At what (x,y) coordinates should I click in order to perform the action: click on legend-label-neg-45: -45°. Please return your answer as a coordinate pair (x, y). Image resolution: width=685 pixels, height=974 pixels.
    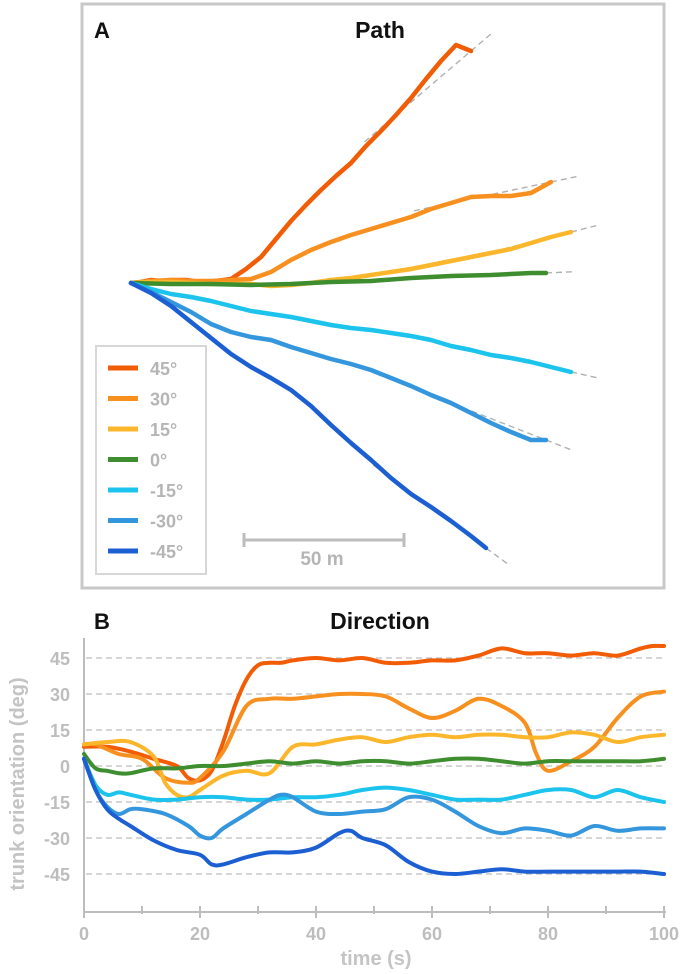
    Looking at the image, I should click on (166, 552).